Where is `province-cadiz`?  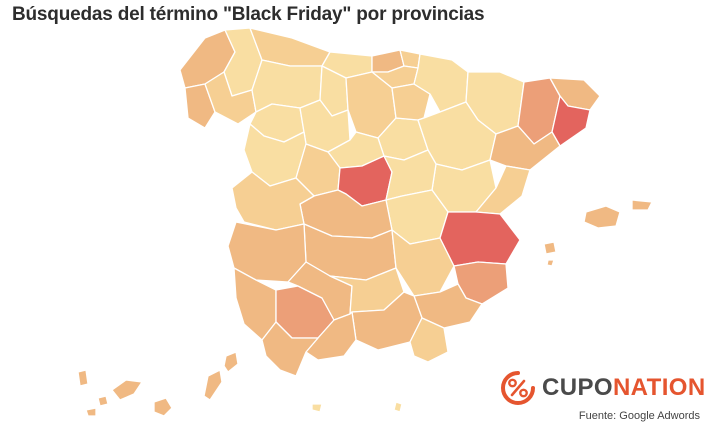 province-cadiz is located at coordinates (290, 349).